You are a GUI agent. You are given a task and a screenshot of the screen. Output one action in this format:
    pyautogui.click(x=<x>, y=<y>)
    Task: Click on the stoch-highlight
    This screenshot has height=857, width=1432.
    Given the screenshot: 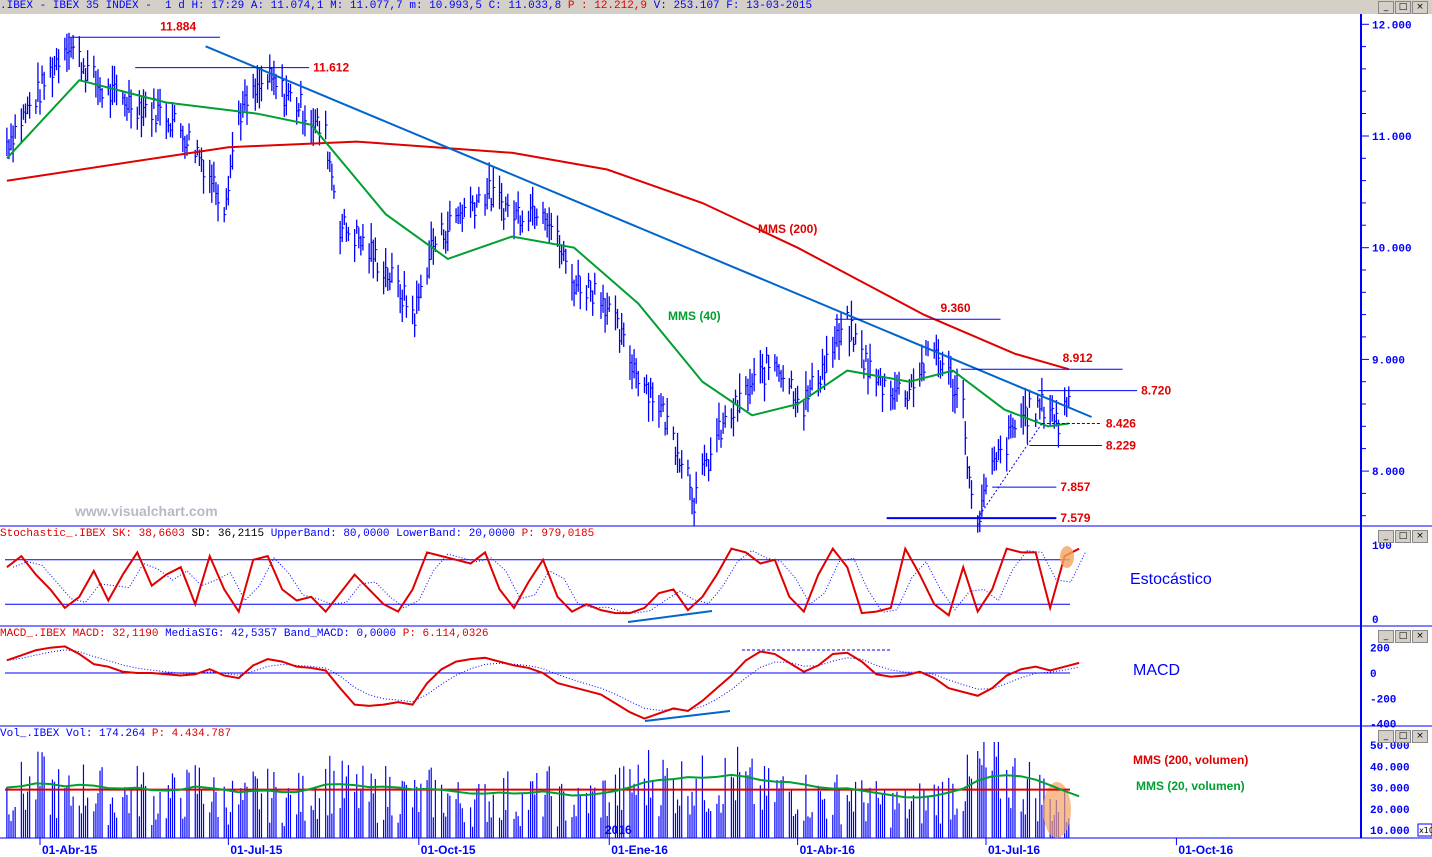 What is the action you would take?
    pyautogui.click(x=1067, y=557)
    